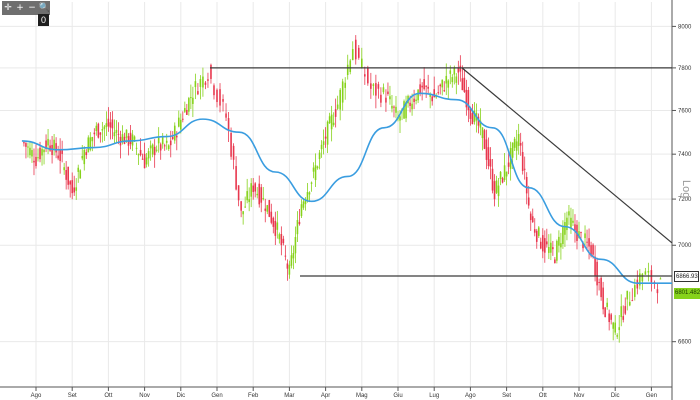 The height and width of the screenshot is (400, 700). I want to click on crosshair-icon: ✛, so click(8, 8).